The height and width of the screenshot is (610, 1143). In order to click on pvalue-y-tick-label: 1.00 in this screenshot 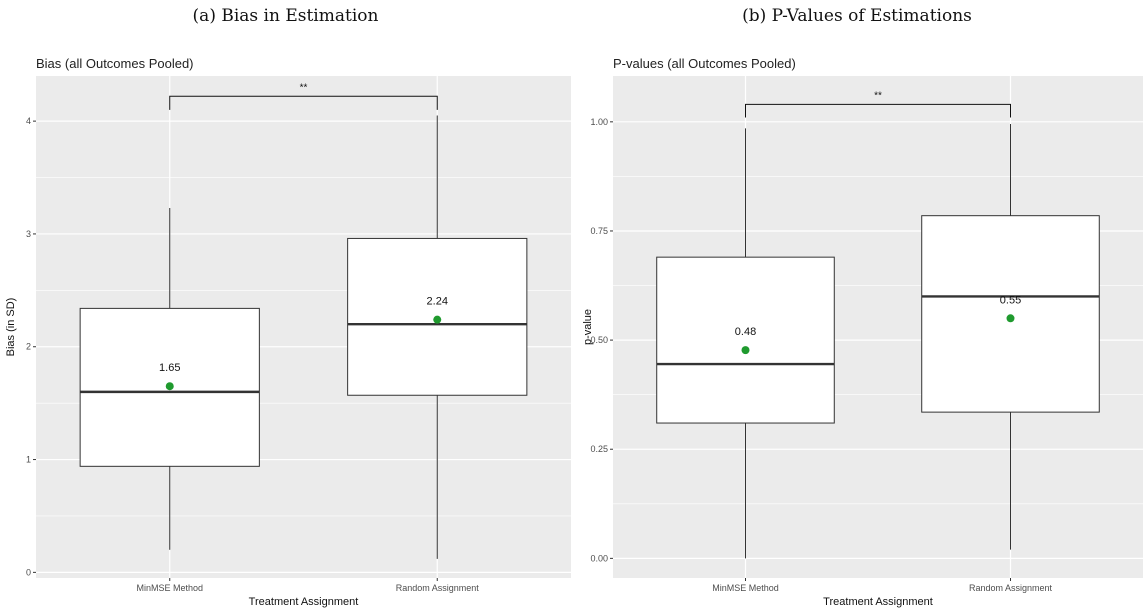, I will do `click(599, 122)`.